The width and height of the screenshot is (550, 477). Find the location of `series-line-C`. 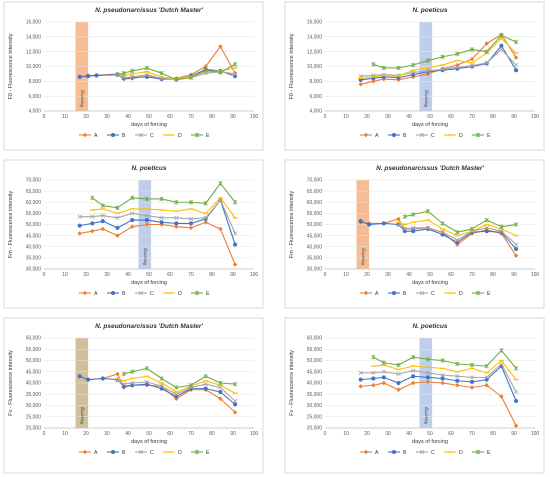

series-line-C is located at coordinates (157, 216).